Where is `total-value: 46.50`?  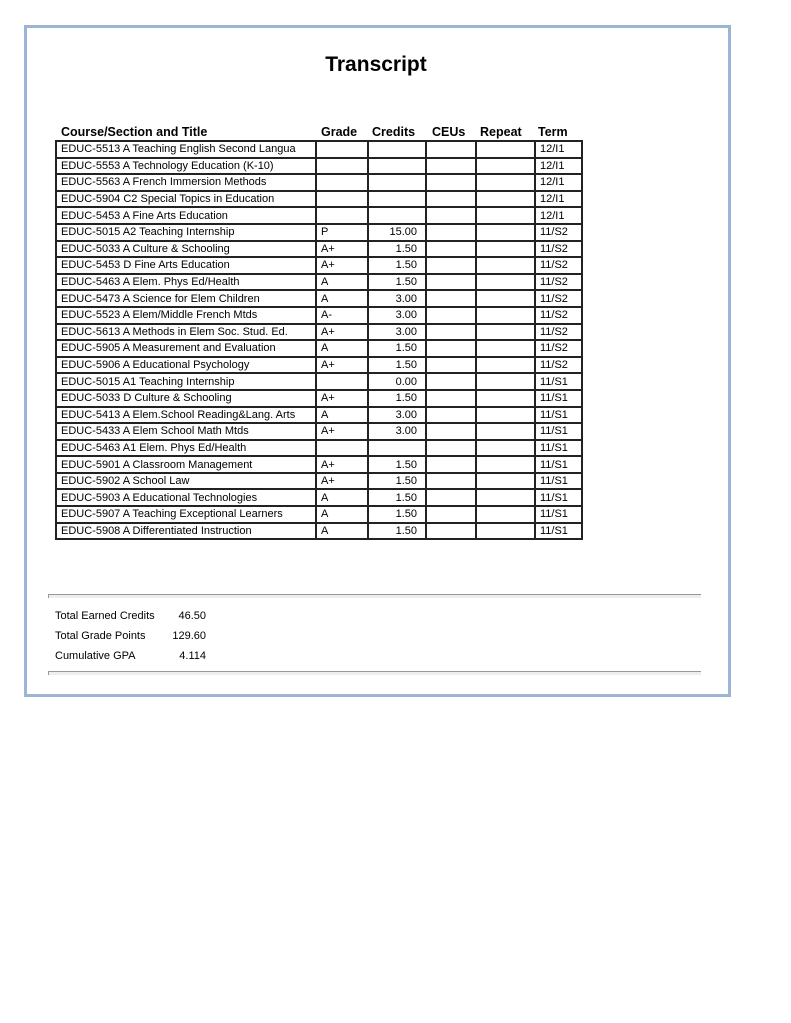 total-value: 46.50 is located at coordinates (192, 616).